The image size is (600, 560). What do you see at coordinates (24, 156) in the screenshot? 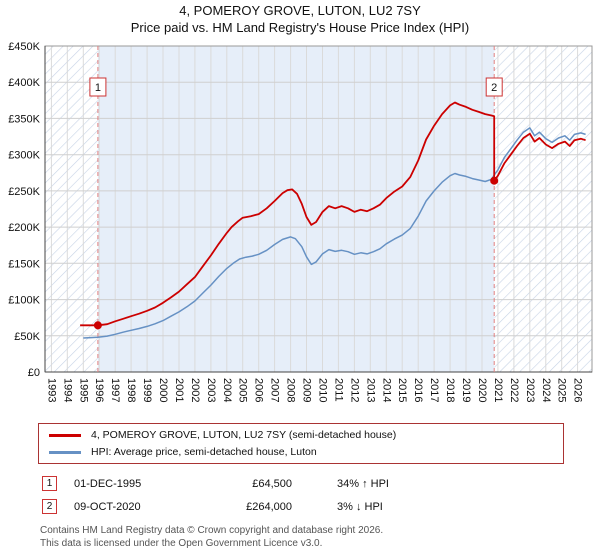
I see `y-tick-label: £300K` at bounding box center [24, 156].